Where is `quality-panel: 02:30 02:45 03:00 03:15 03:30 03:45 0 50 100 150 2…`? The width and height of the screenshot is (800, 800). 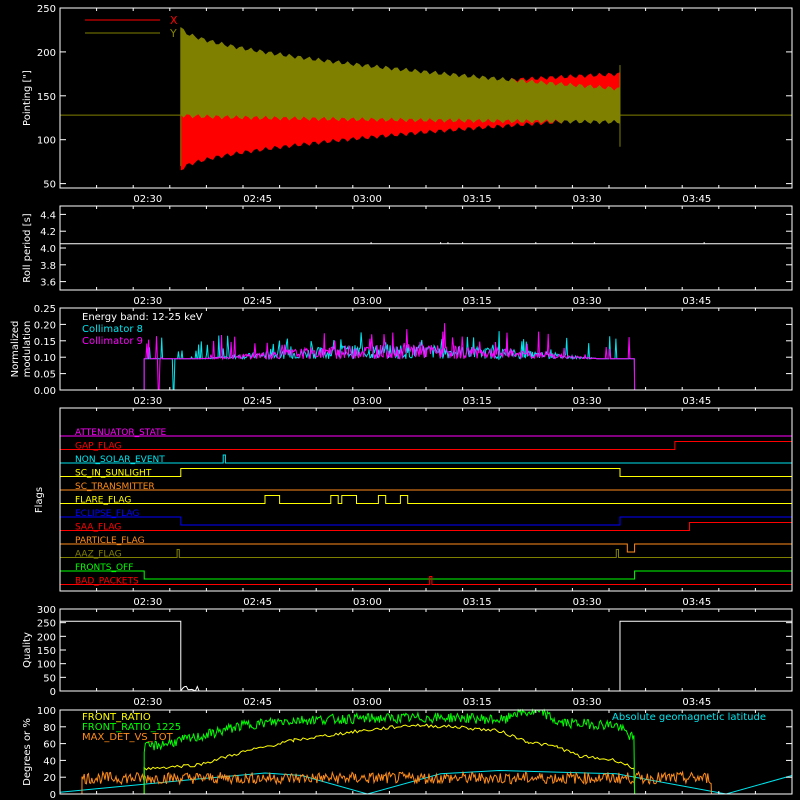
quality-panel: 02:30 02:45 03:00 03:15 03:30 03:45 0 50 100 150 2… is located at coordinates (407, 656).